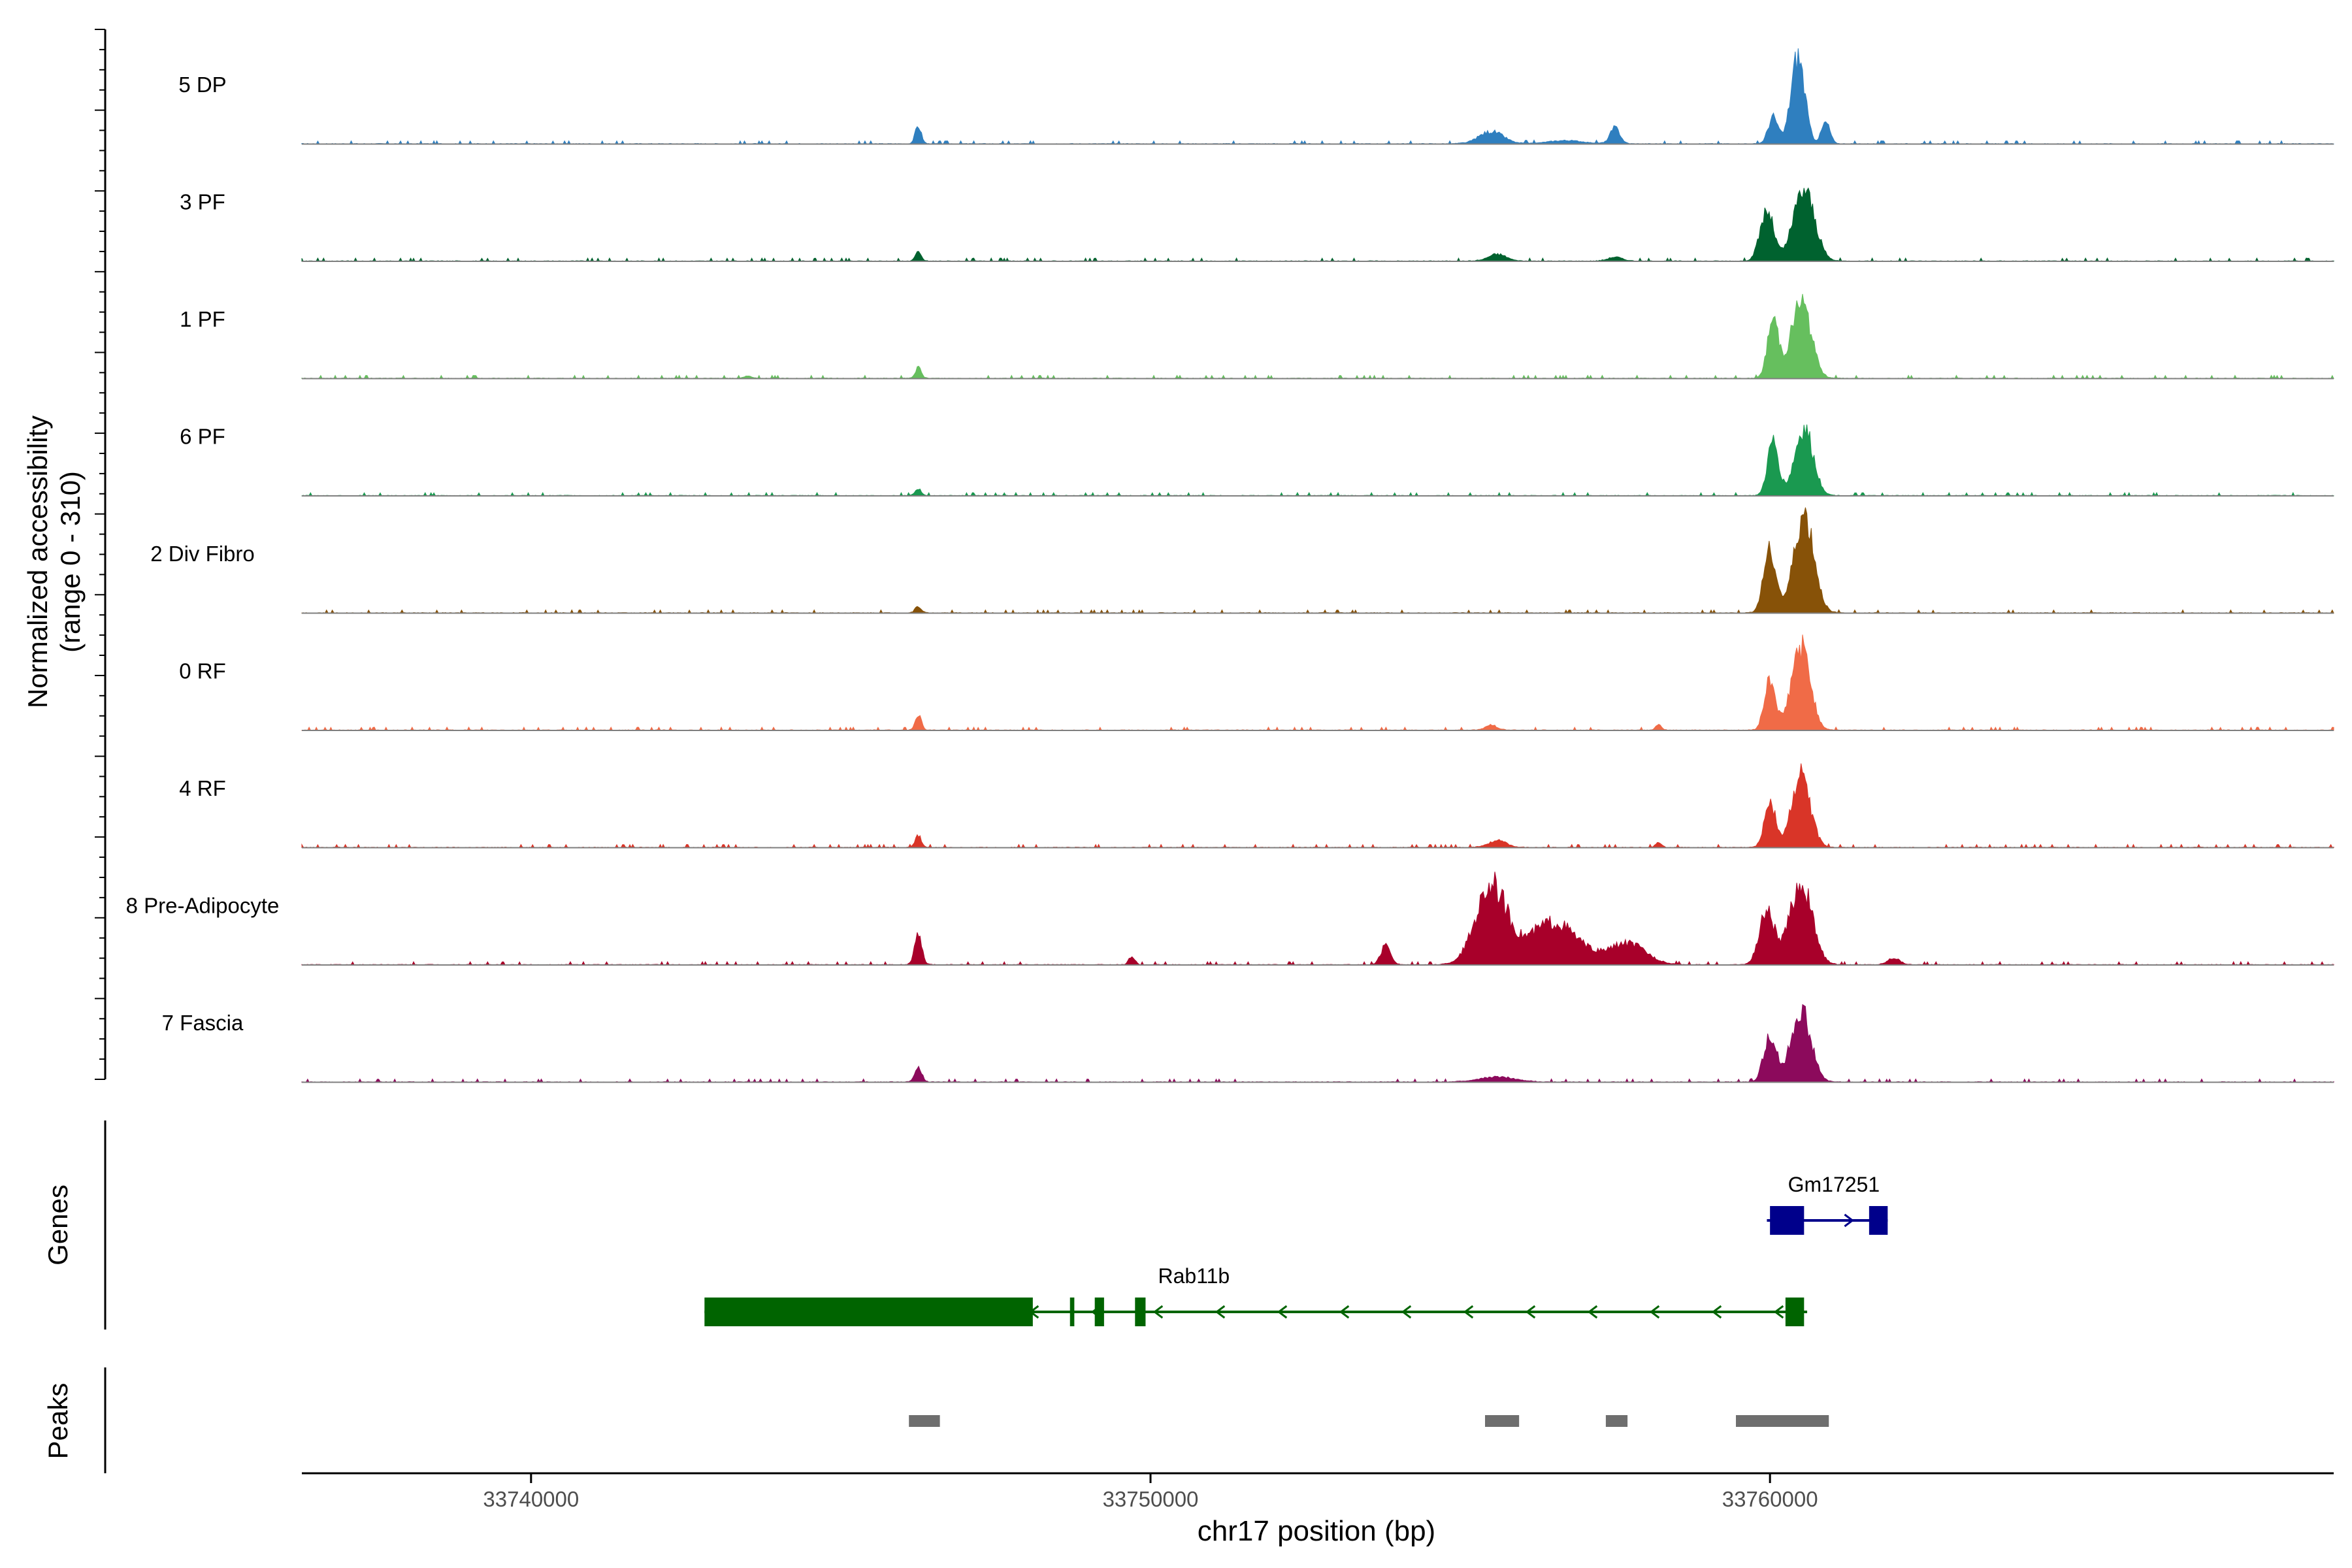  I want to click on y-axis-label-line2: (range 0 - 310), so click(70, 562).